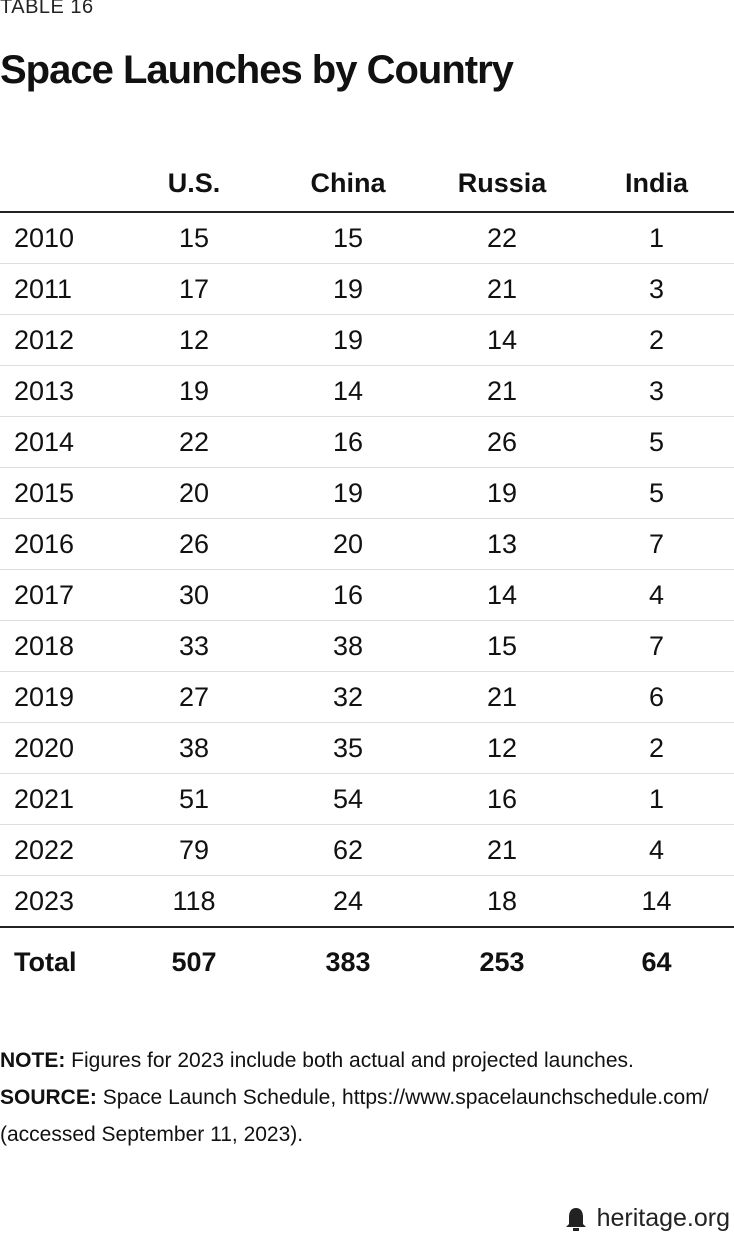 The width and height of the screenshot is (734, 1235). What do you see at coordinates (58, 748) in the screenshot?
I see `row-label: 2020` at bounding box center [58, 748].